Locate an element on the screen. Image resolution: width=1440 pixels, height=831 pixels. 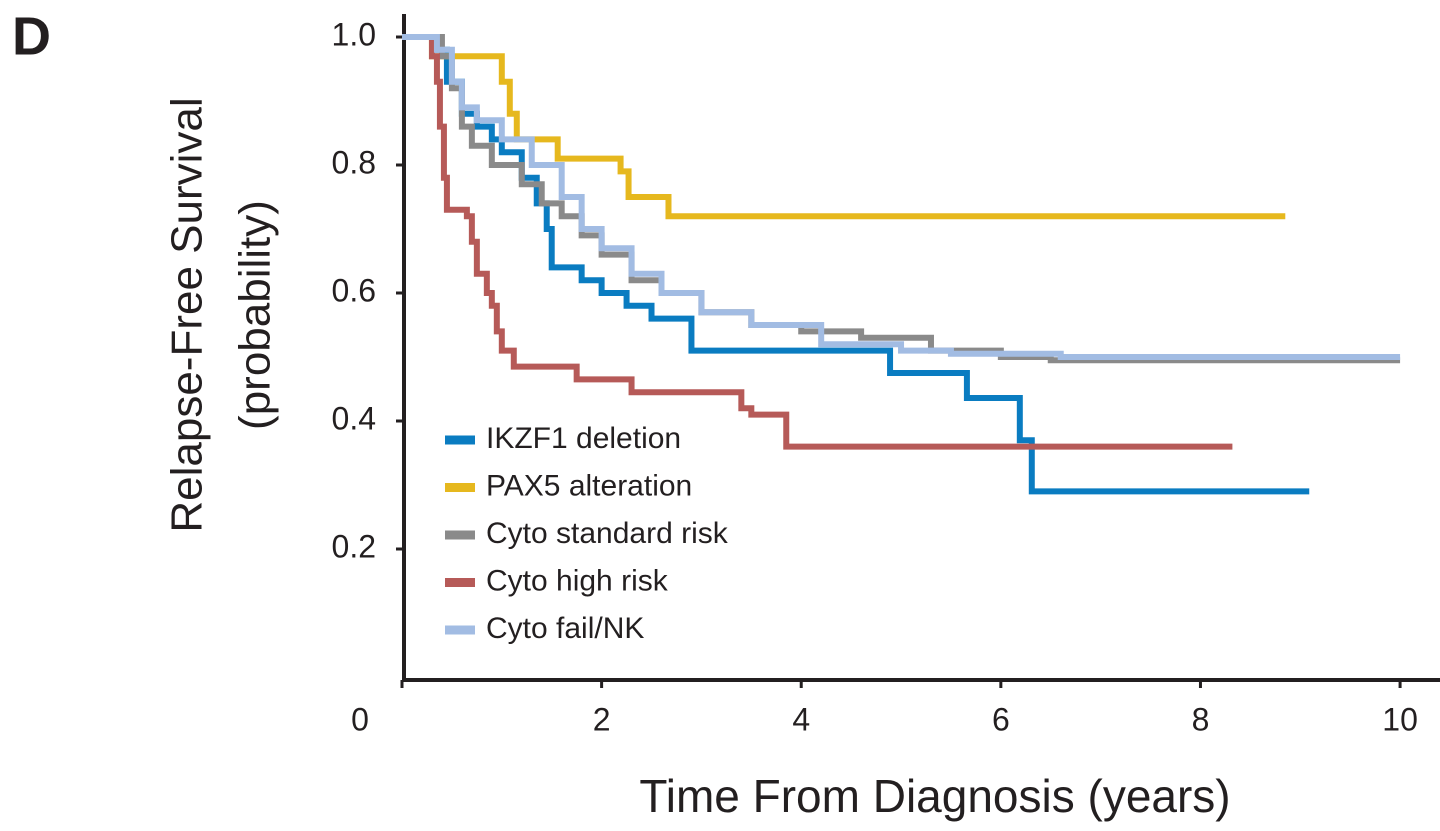
legend-label: Cyto fail/NK is located at coordinates (565, 628).